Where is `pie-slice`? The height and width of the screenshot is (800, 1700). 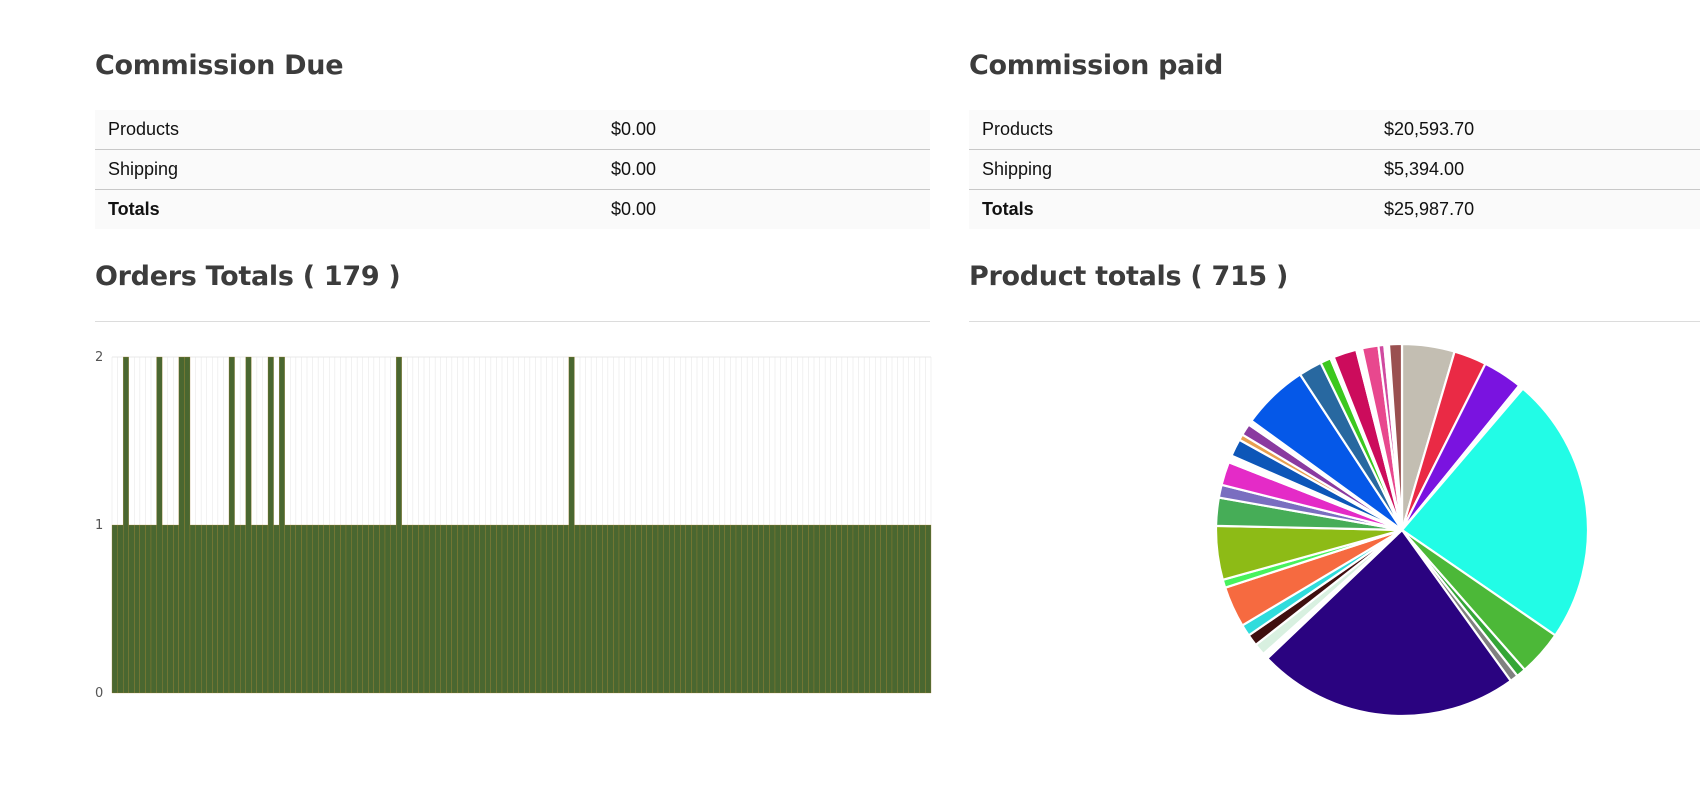 pie-slice is located at coordinates (1389, 623).